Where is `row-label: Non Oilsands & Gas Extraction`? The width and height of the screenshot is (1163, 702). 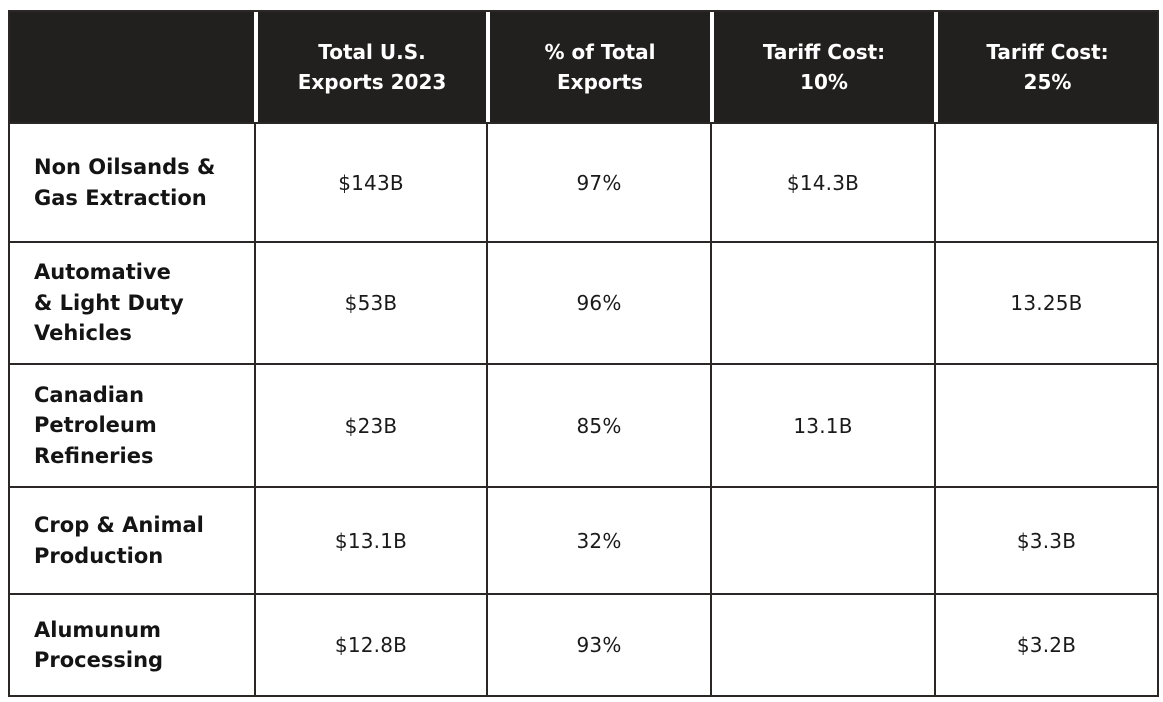 row-label: Non Oilsands & Gas Extraction is located at coordinates (132, 181).